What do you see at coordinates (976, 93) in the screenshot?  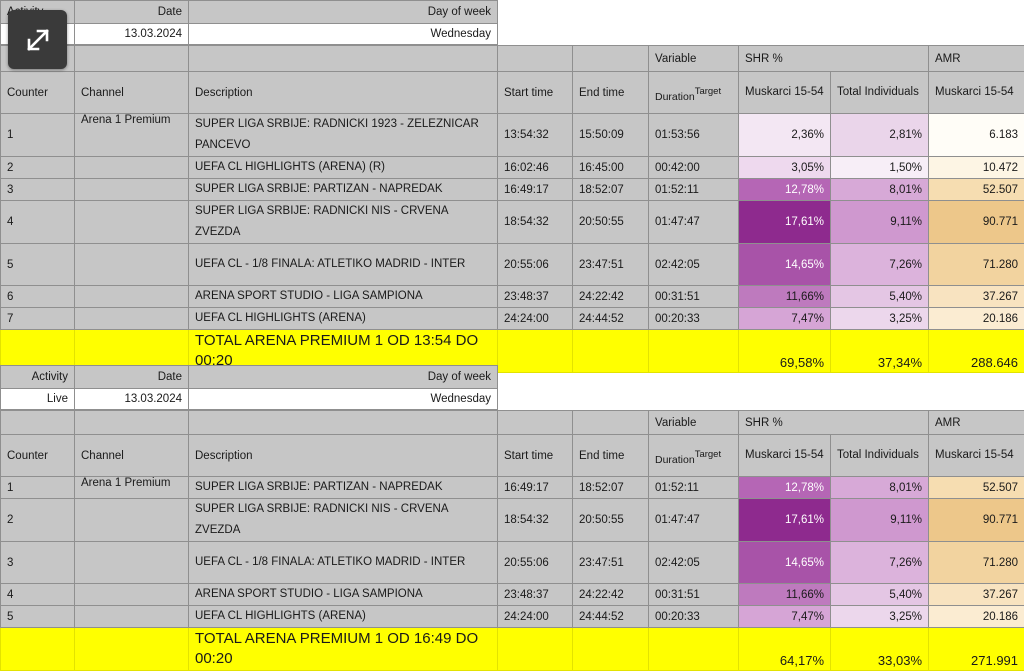 I see `col-amr-muskarci: Muskarci 15-54` at bounding box center [976, 93].